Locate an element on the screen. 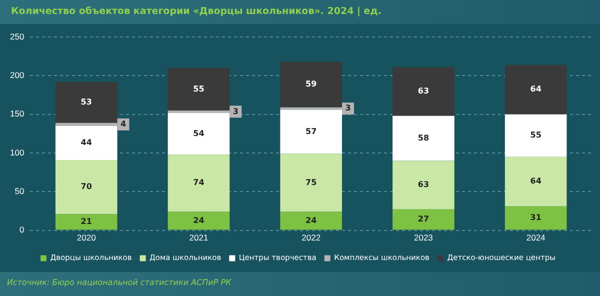 The width and height of the screenshot is (600, 296). data-label: 31 is located at coordinates (536, 217).